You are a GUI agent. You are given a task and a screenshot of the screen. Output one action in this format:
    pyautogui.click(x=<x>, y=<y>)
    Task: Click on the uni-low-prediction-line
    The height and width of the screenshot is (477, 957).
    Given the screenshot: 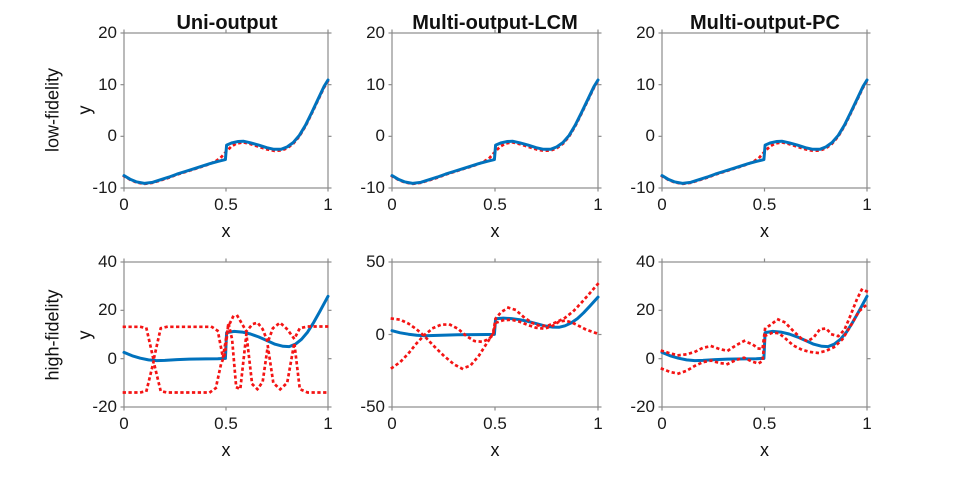 What is the action you would take?
    pyautogui.click(x=226, y=131)
    